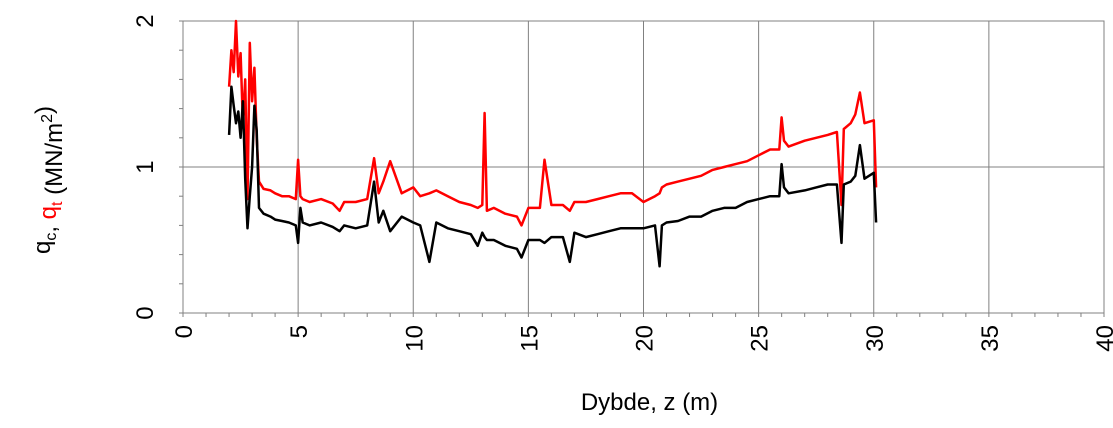 This screenshot has height=428, width=1113. I want to click on x-tick-label: 35, so click(990, 338).